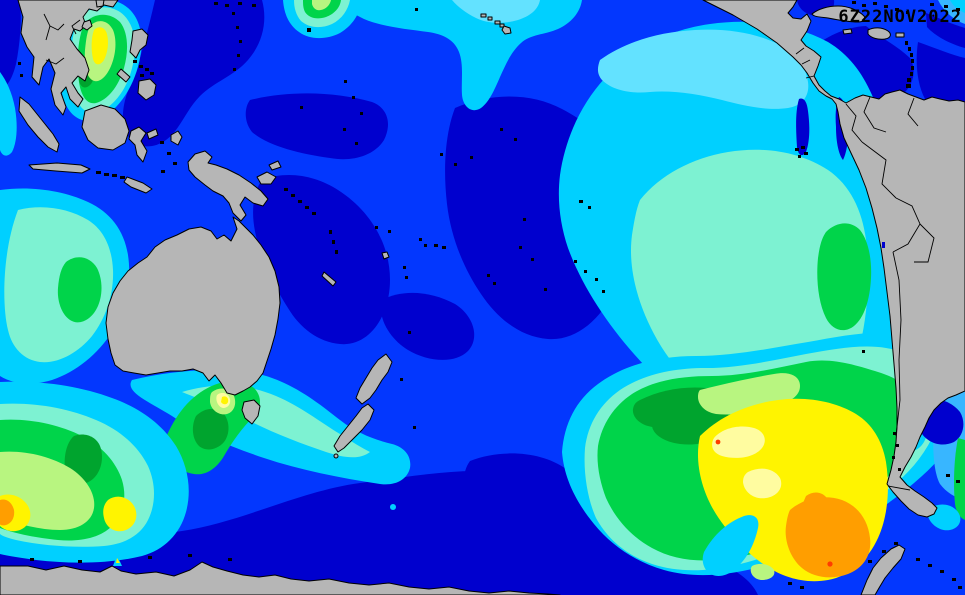 The height and width of the screenshot is (595, 965). Describe the element at coordinates (847, 31) in the screenshot. I see `landmass-jamaica` at that location.